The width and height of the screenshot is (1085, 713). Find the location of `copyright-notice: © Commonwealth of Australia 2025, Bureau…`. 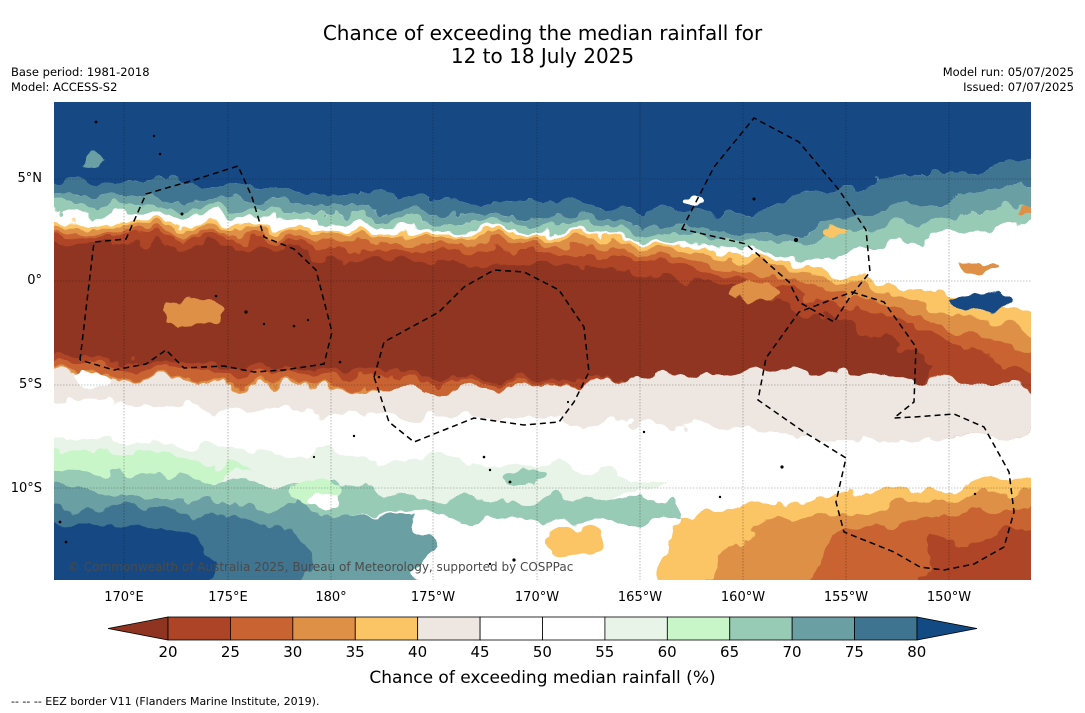

copyright-notice: © Commonwealth of Australia 2025, Bureau… is located at coordinates (321, 567).